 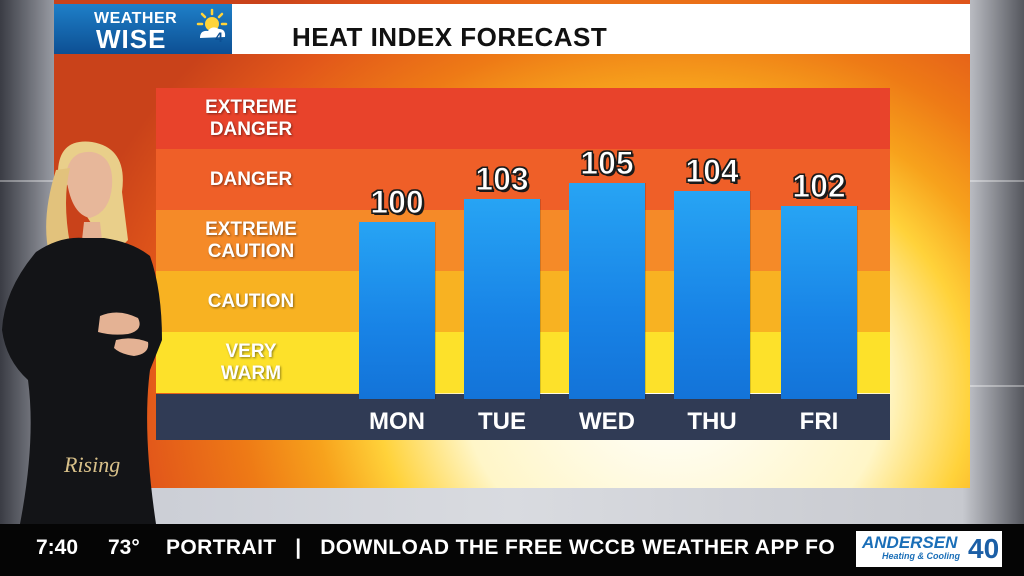 I want to click on weather-wise-logo: WEATHER WISE 4, so click(x=143, y=29).